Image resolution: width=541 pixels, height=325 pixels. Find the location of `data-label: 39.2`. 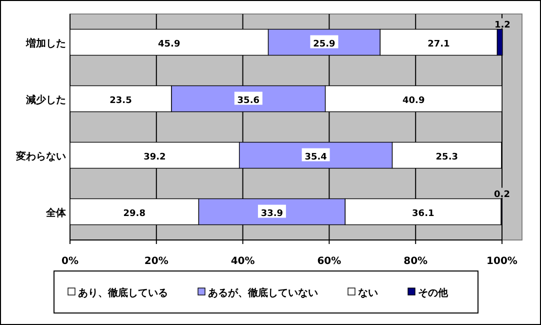

data-label: 39.2 is located at coordinates (155, 157).